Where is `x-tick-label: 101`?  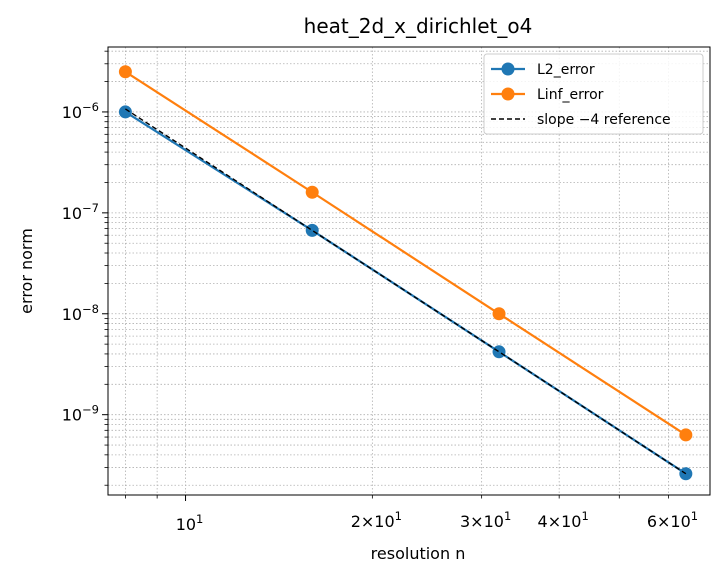
x-tick-label: 101 is located at coordinates (190, 523).